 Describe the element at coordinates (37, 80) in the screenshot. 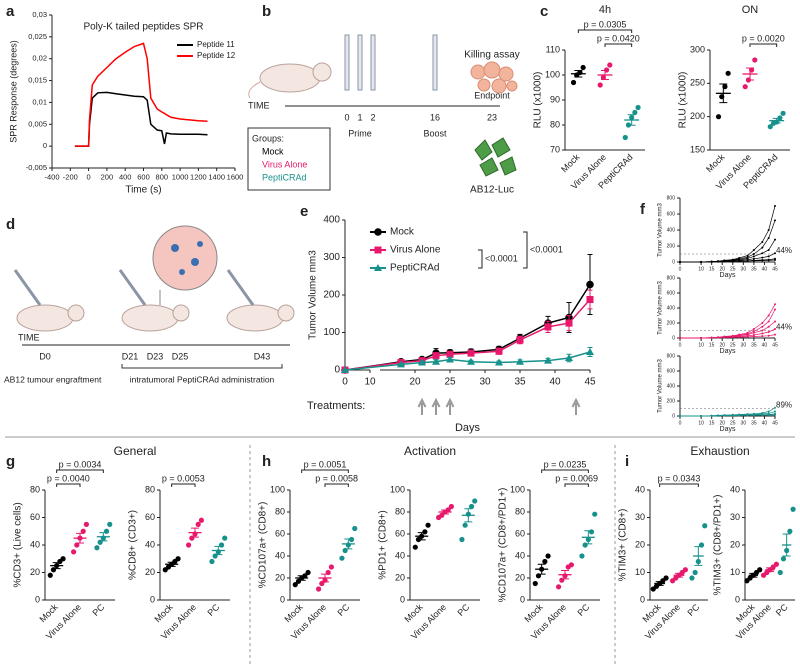

I see `y-tick-label: 0,015` at that location.